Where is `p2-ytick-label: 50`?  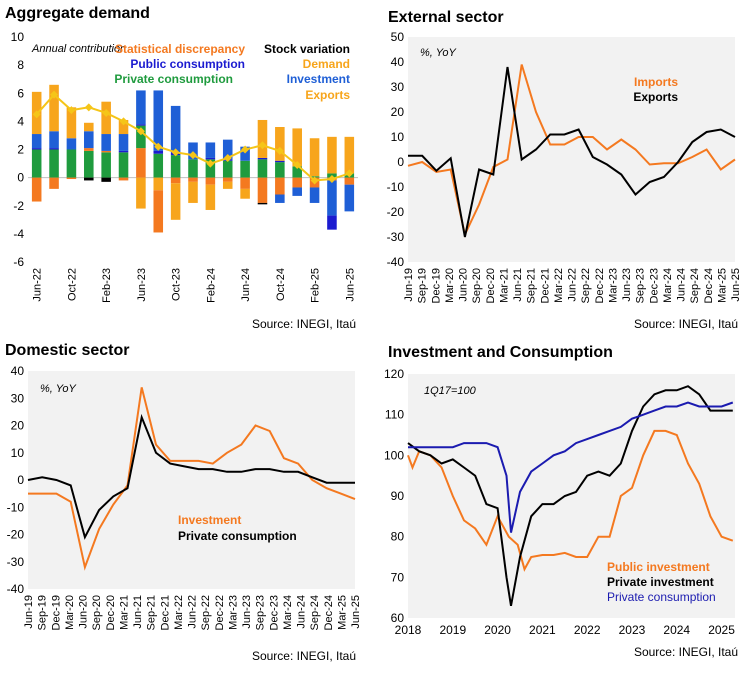 p2-ytick-label: 50 is located at coordinates (398, 37).